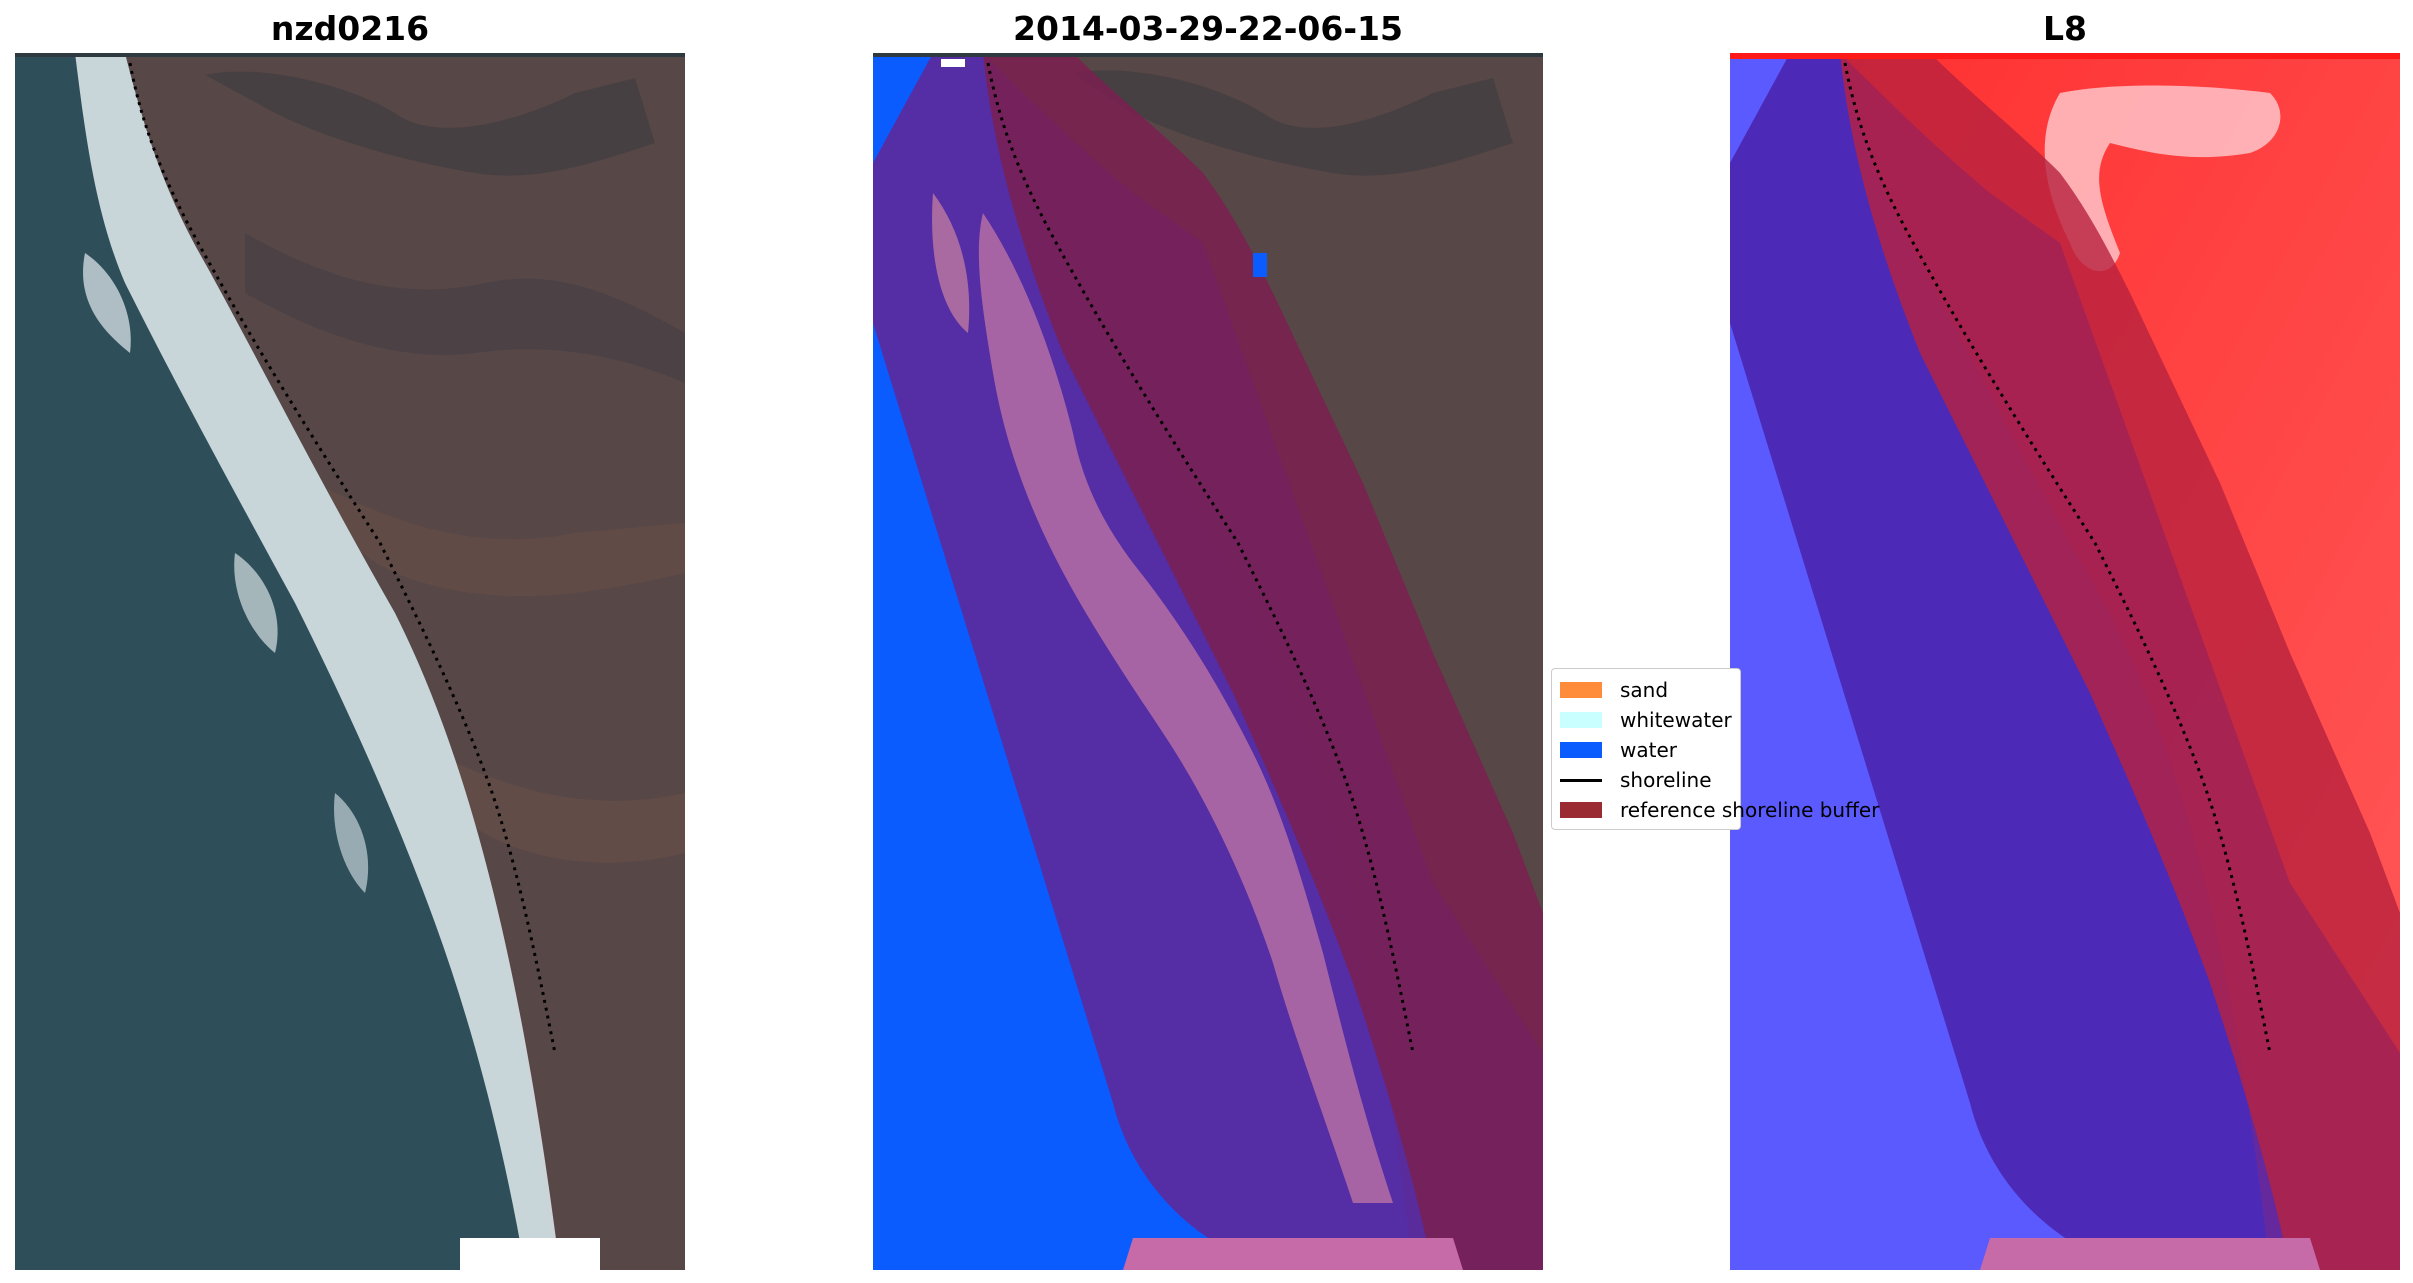 Image resolution: width=2413 pixels, height=1283 pixels. I want to click on legend-swatch-water, so click(1581, 750).